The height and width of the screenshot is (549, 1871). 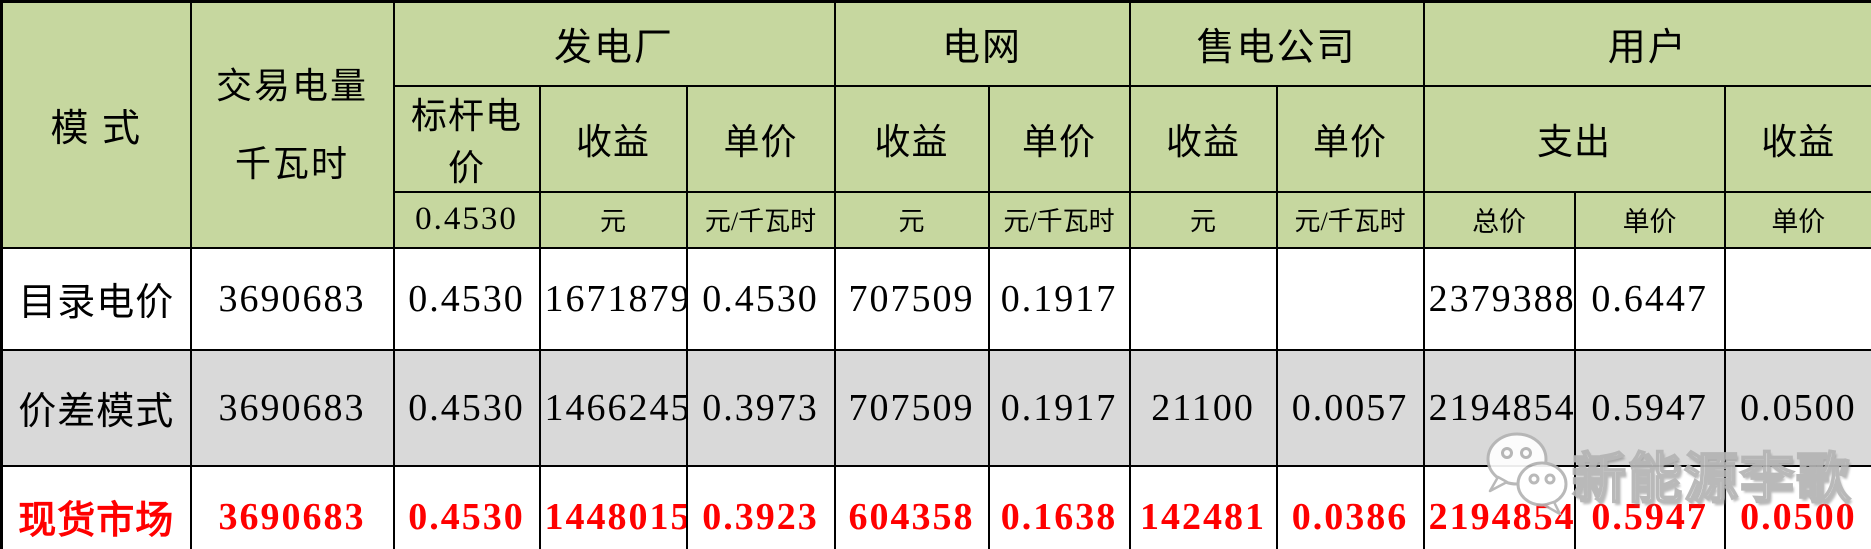 I want to click on sub-header-plant-revenue: 收益, so click(x=613, y=138).